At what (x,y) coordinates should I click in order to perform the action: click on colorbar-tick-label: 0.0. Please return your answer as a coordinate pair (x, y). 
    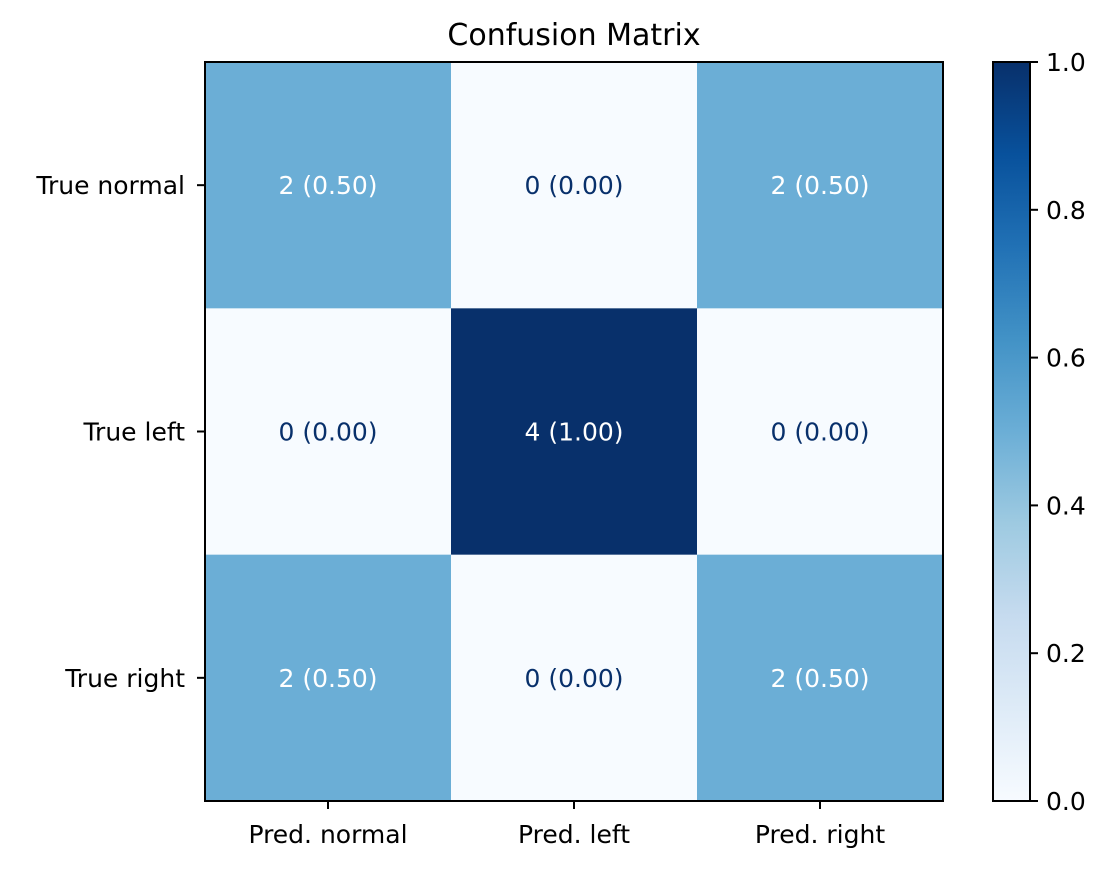
    Looking at the image, I should click on (1066, 801).